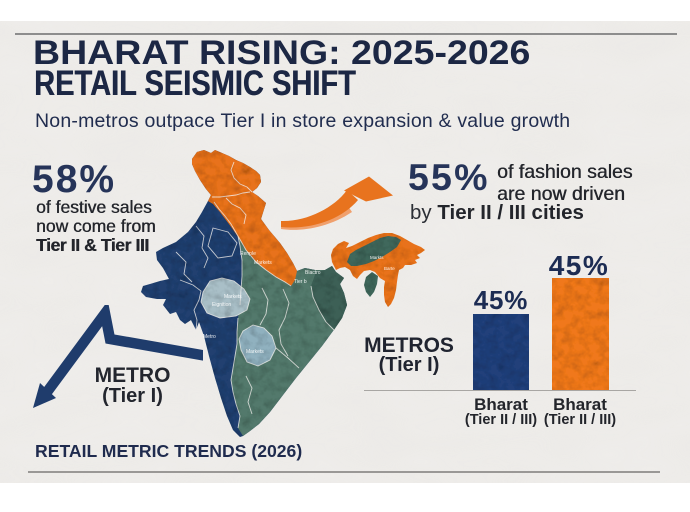 This screenshot has width=690, height=512. What do you see at coordinates (209, 337) in the screenshot?
I see `svg-text: Metro` at bounding box center [209, 337].